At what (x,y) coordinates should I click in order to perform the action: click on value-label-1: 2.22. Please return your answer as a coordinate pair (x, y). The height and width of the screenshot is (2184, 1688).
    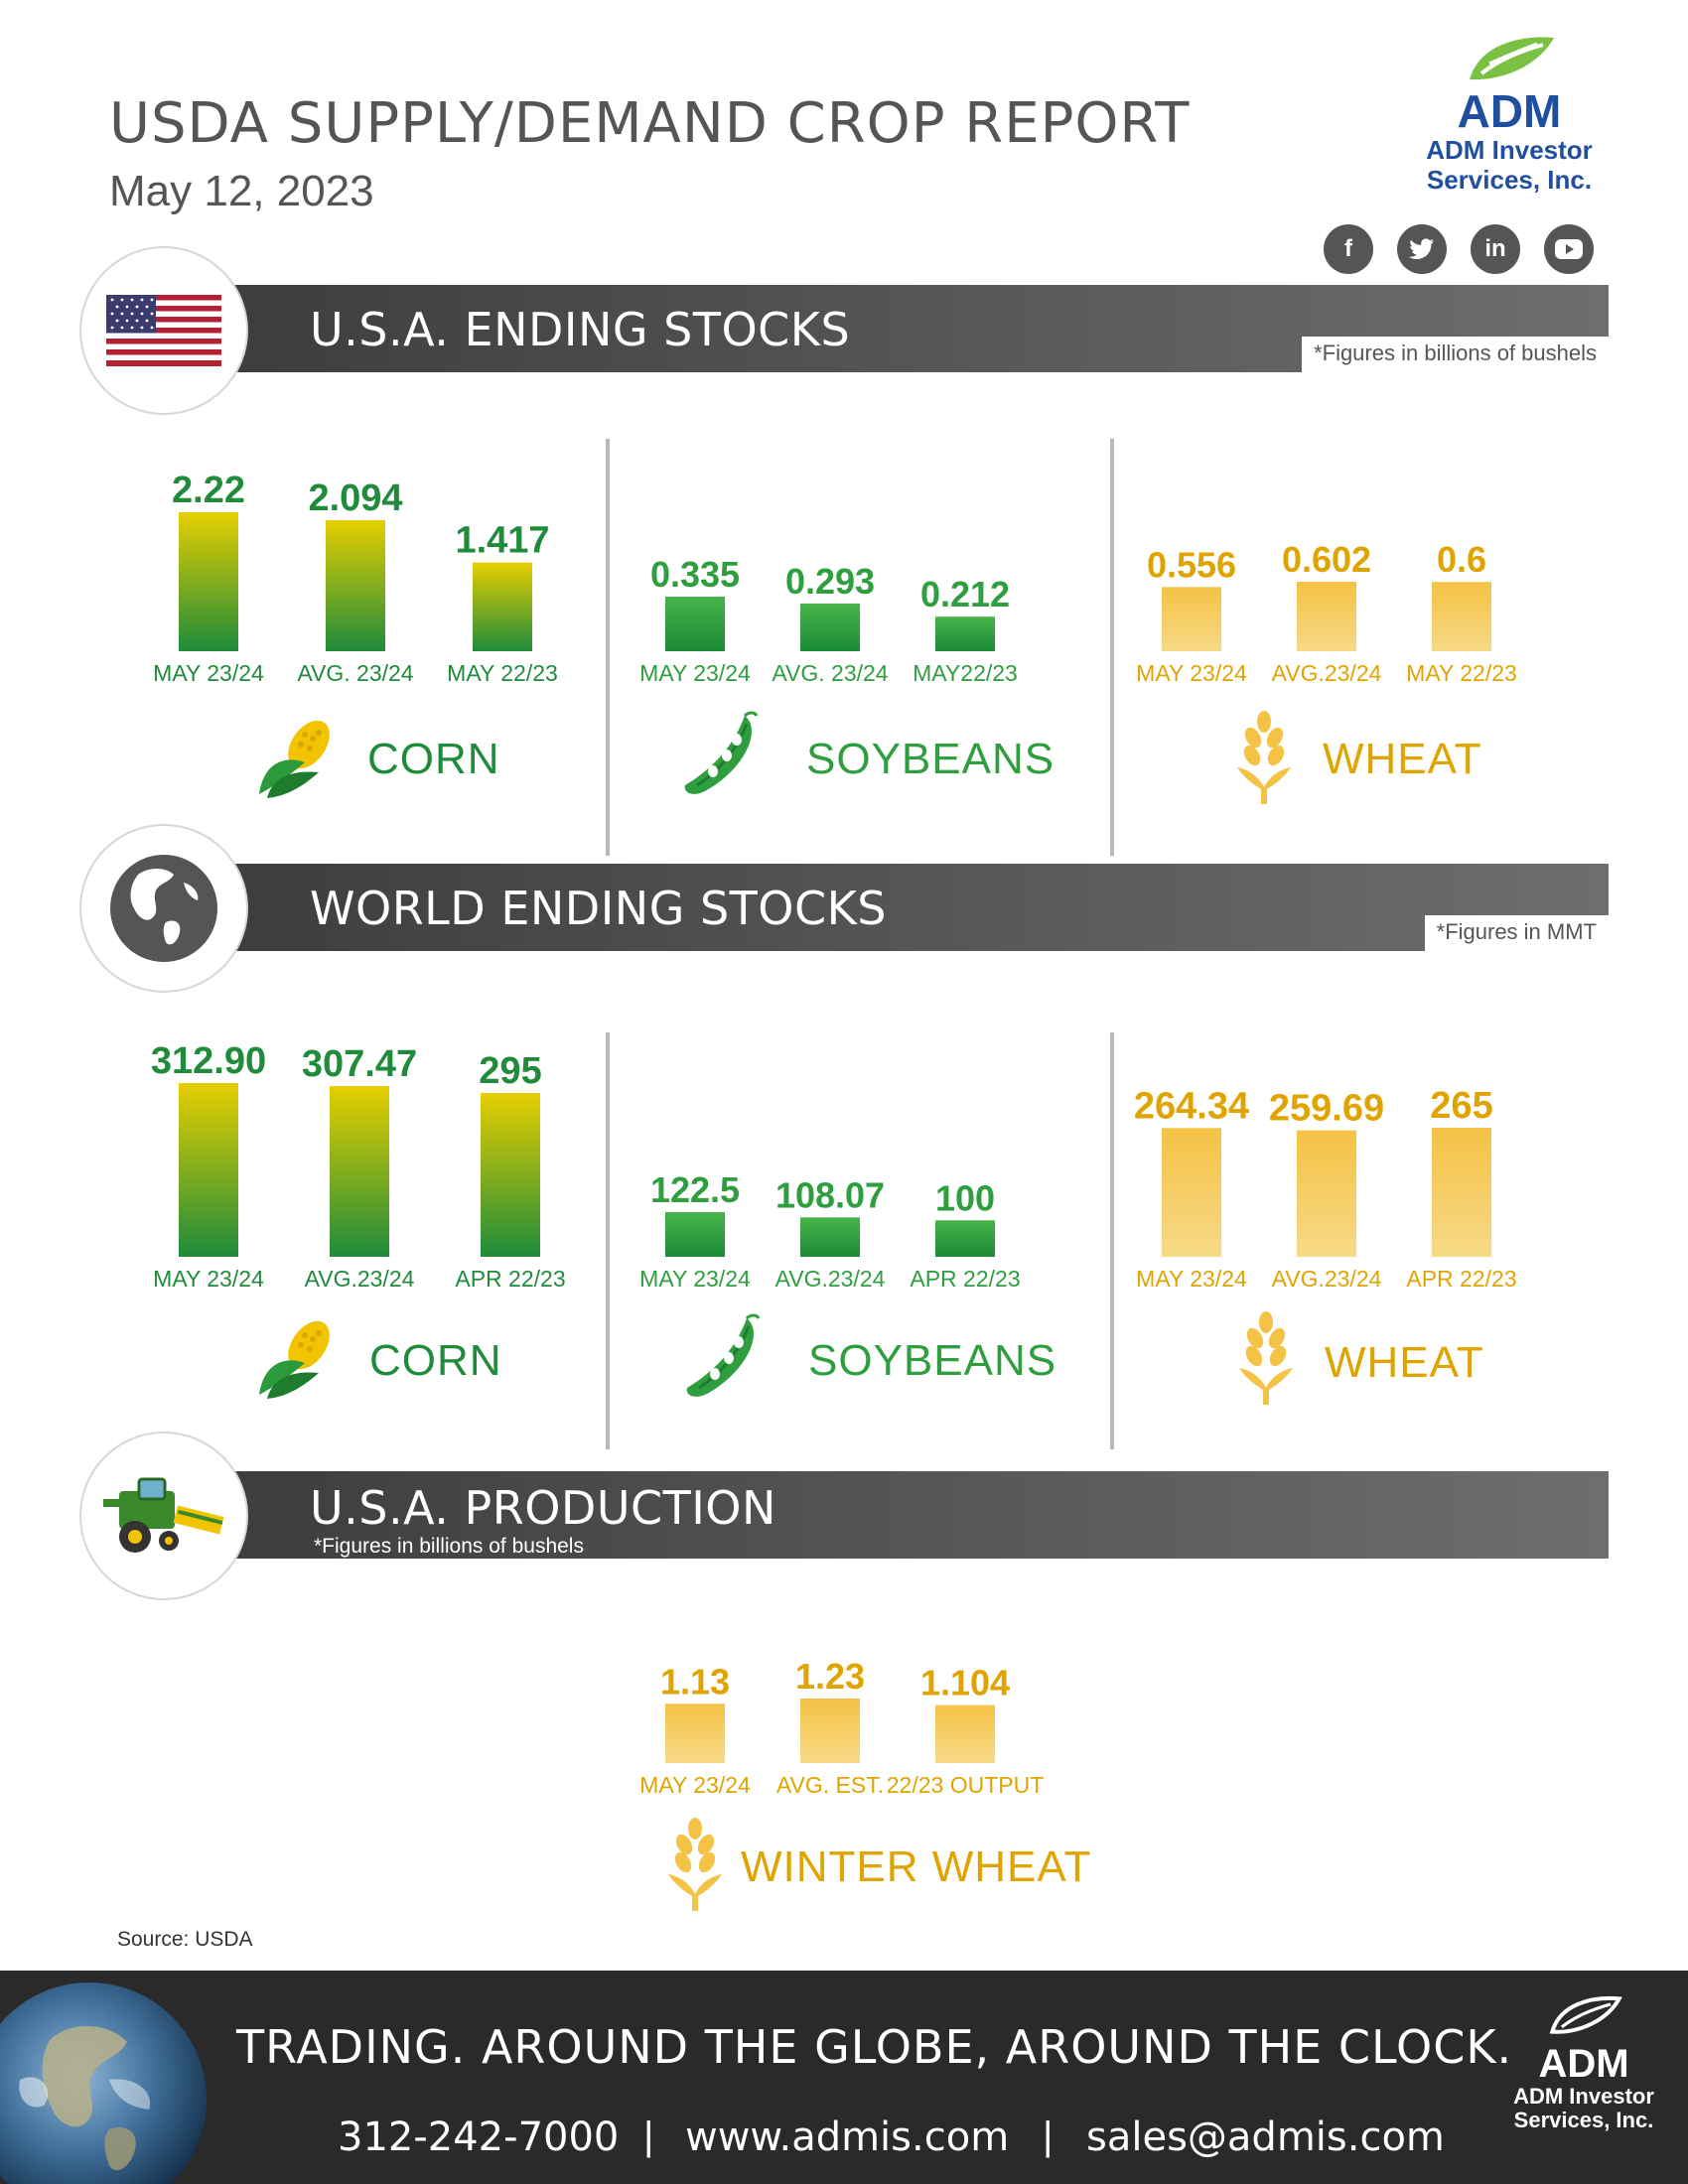
    Looking at the image, I should click on (208, 490).